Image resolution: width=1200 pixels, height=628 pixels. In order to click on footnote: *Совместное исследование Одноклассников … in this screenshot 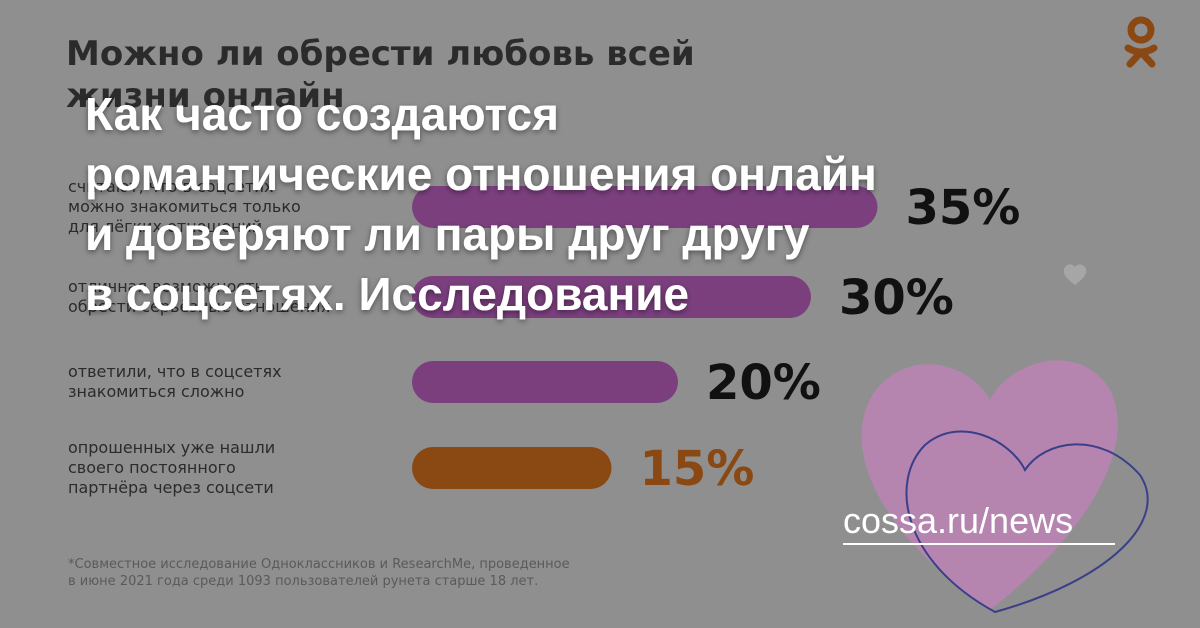, I will do `click(319, 564)`.